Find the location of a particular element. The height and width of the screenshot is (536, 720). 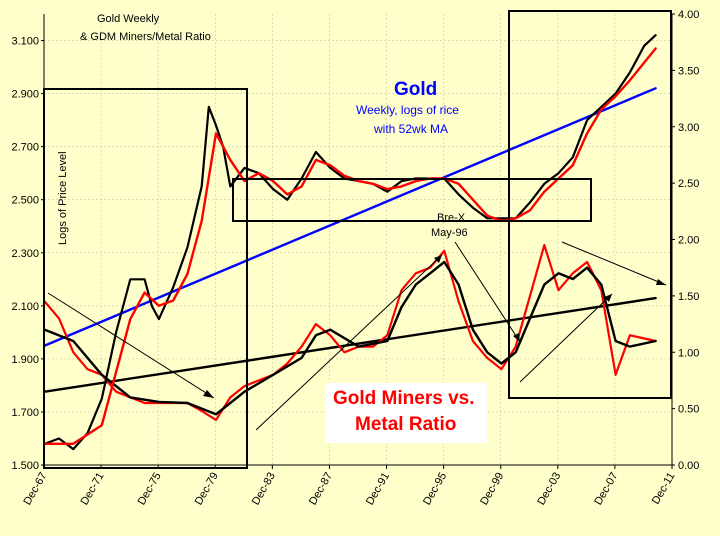

ratio-label-line-2: Metal Ratio is located at coordinates (405, 424).